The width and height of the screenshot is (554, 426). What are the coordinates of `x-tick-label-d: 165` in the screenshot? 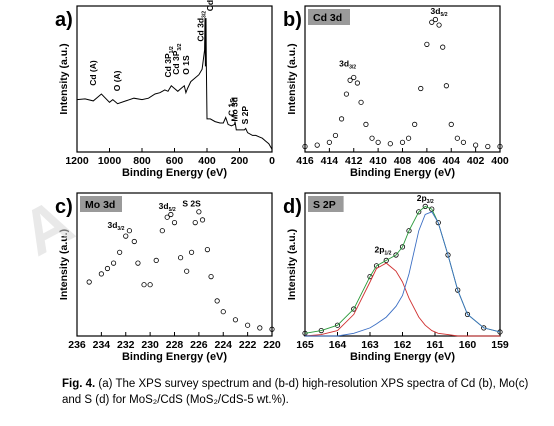 It's located at (305, 345).